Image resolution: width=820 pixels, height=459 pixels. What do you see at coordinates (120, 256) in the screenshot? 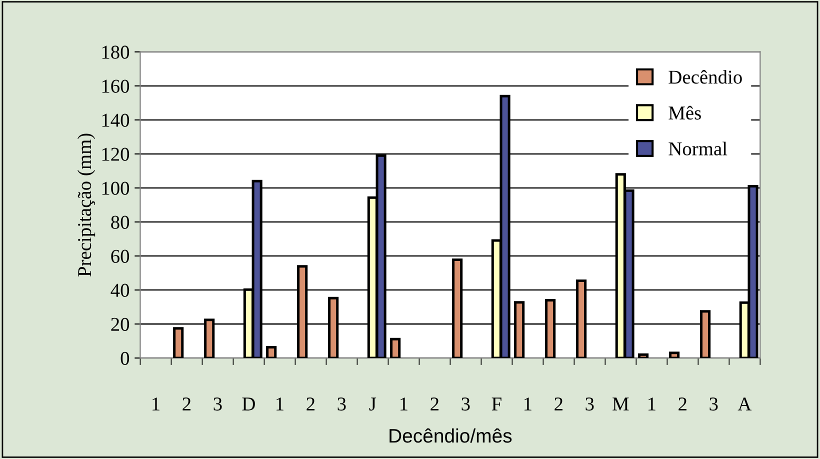
I see `y-tick-label: 60` at bounding box center [120, 256].